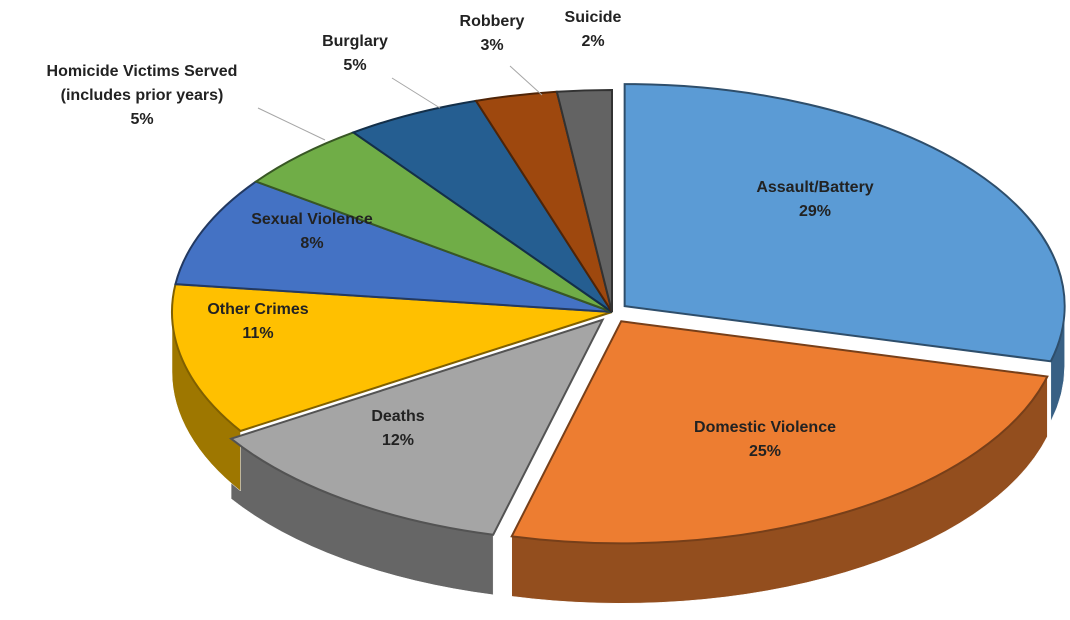  I want to click on data-label: Robbery 3%, so click(492, 34).